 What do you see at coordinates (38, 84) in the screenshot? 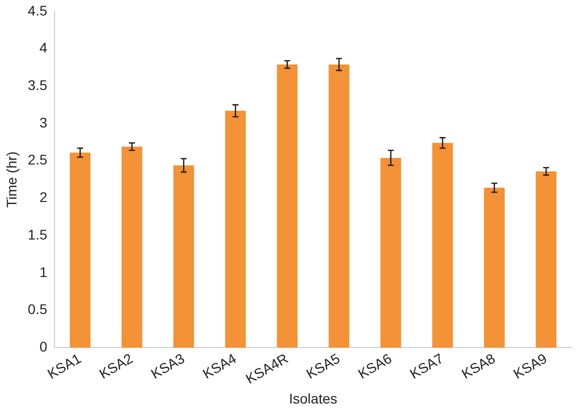
I see `y-tick-label: 3.5` at bounding box center [38, 84].